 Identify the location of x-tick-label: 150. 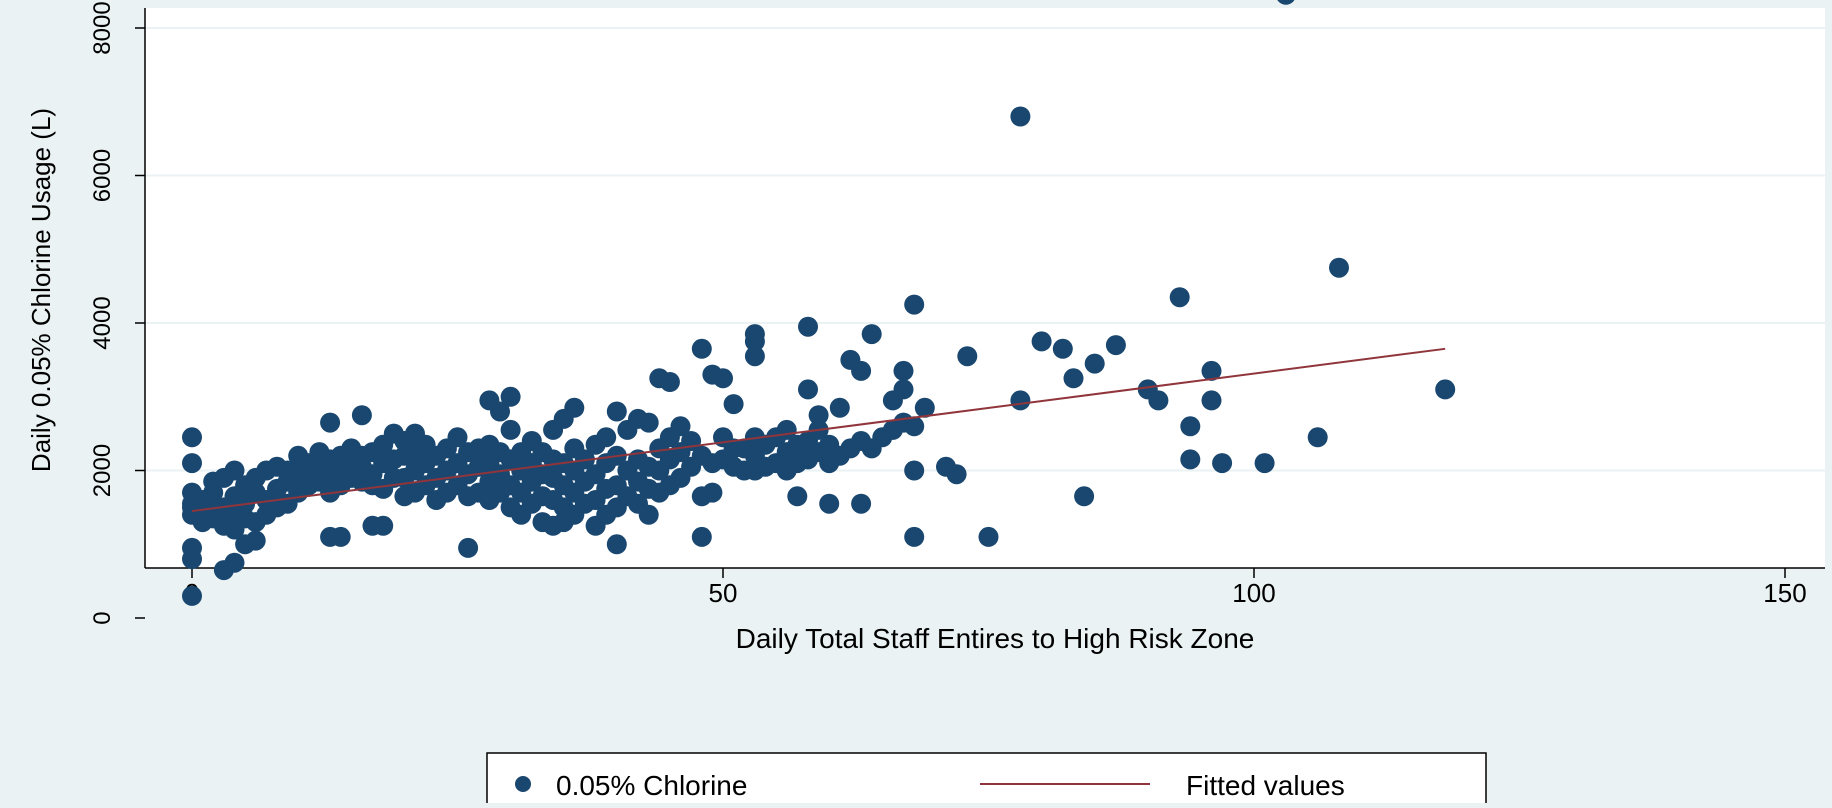
(1784, 593).